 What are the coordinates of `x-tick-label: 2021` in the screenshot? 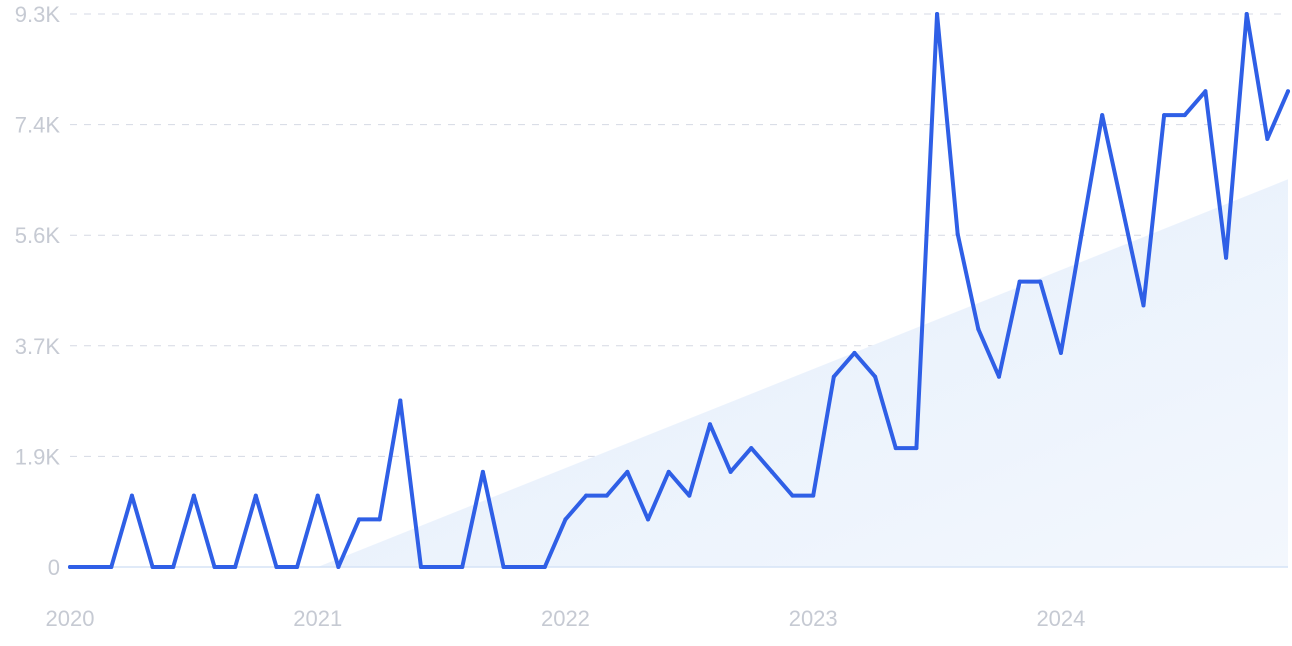 It's located at (317, 618).